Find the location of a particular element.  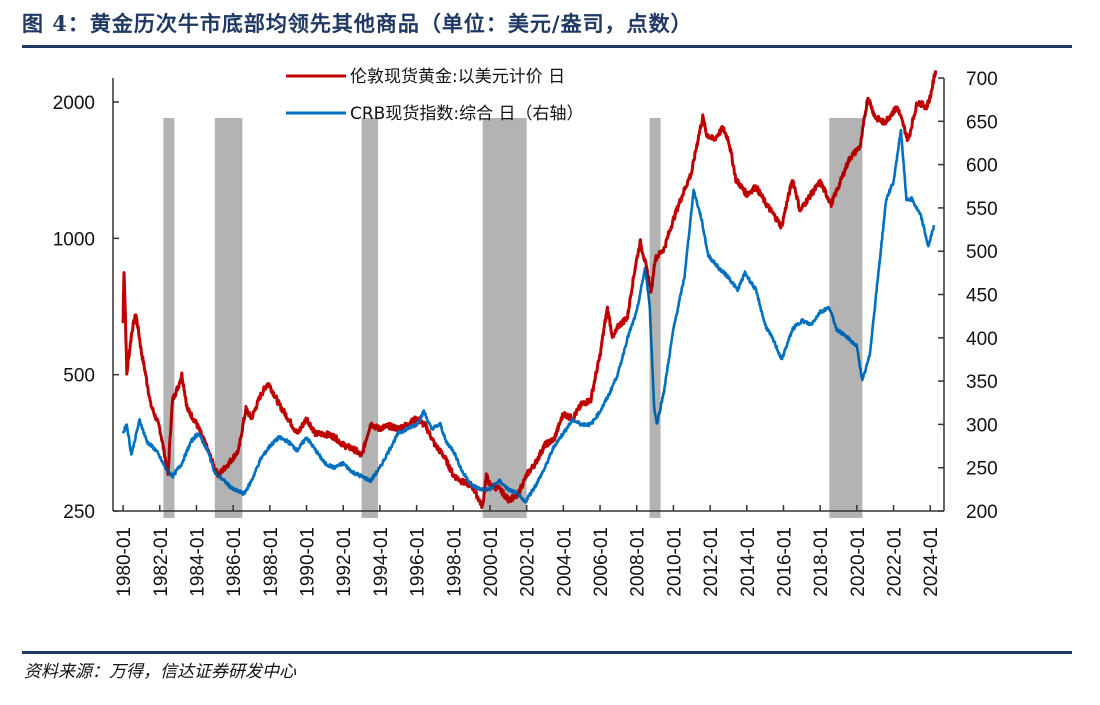

x-tick-label: 2008-01 is located at coordinates (638, 562).